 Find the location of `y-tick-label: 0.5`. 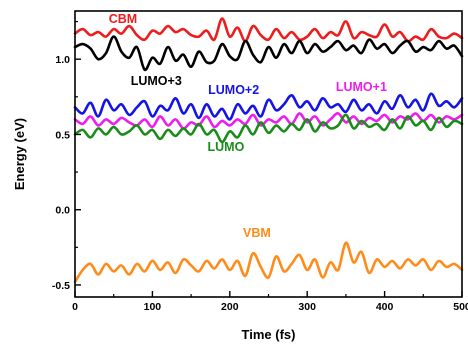

y-tick-label: 0.5 is located at coordinates (62, 135).